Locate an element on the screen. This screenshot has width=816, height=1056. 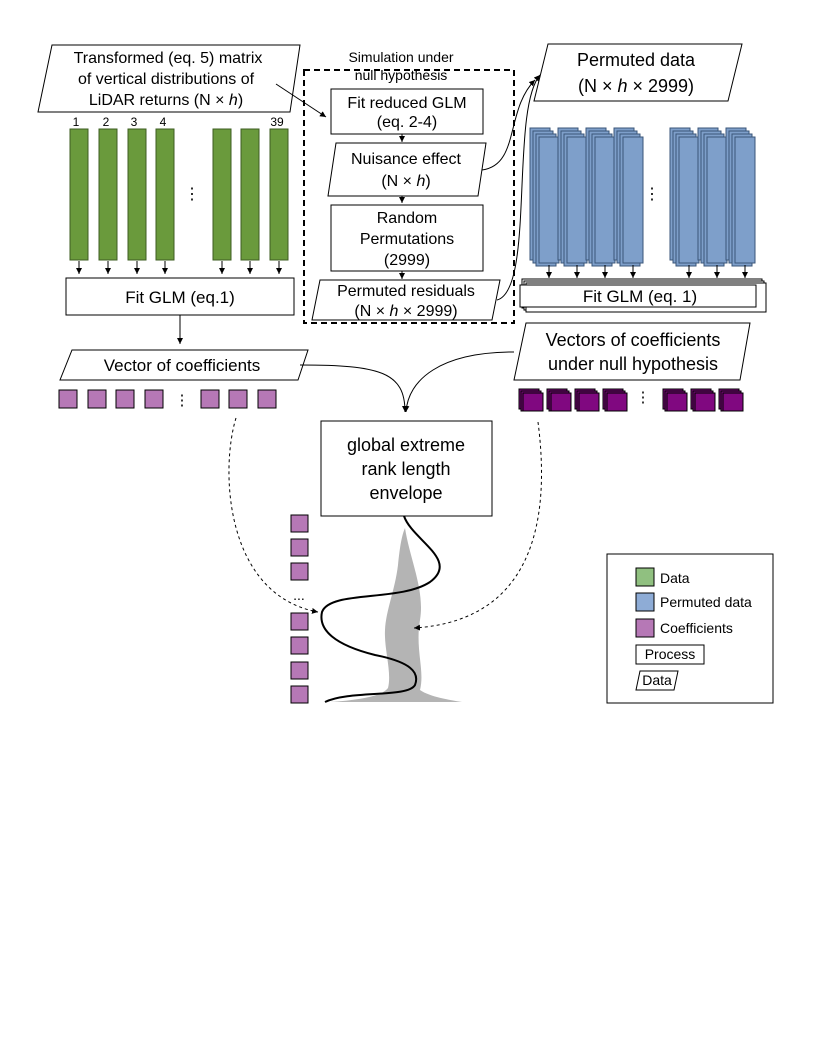
simulation-title-line2: null hypothesis is located at coordinates (401, 75).